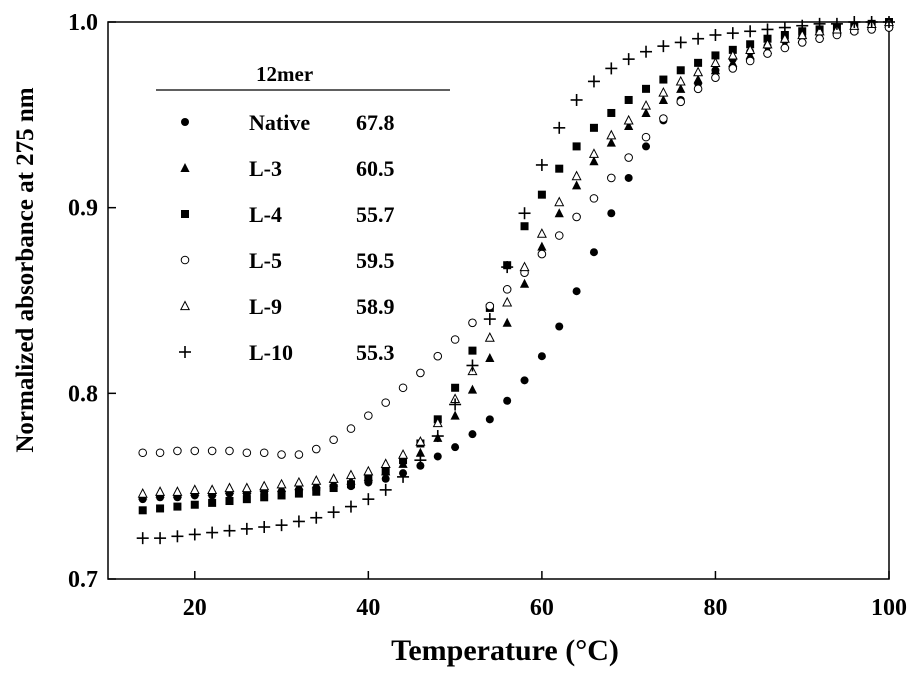 The image size is (920, 691). What do you see at coordinates (287, 306) in the screenshot?
I see `legend-entry-l-9: L-9 58.9` at bounding box center [287, 306].